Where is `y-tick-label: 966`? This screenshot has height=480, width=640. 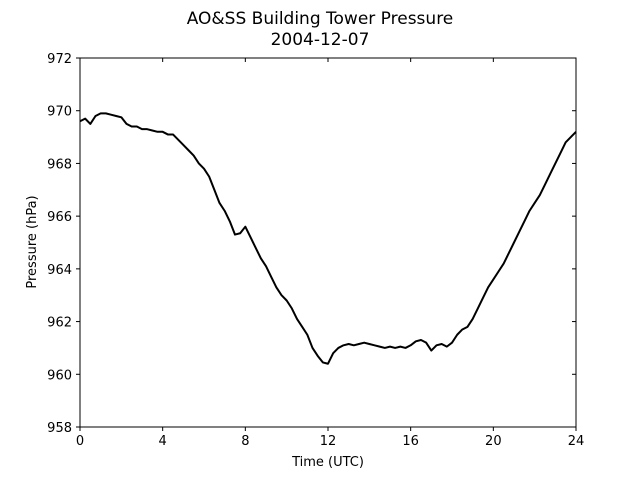 y-tick-label: 966 is located at coordinates (59, 217).